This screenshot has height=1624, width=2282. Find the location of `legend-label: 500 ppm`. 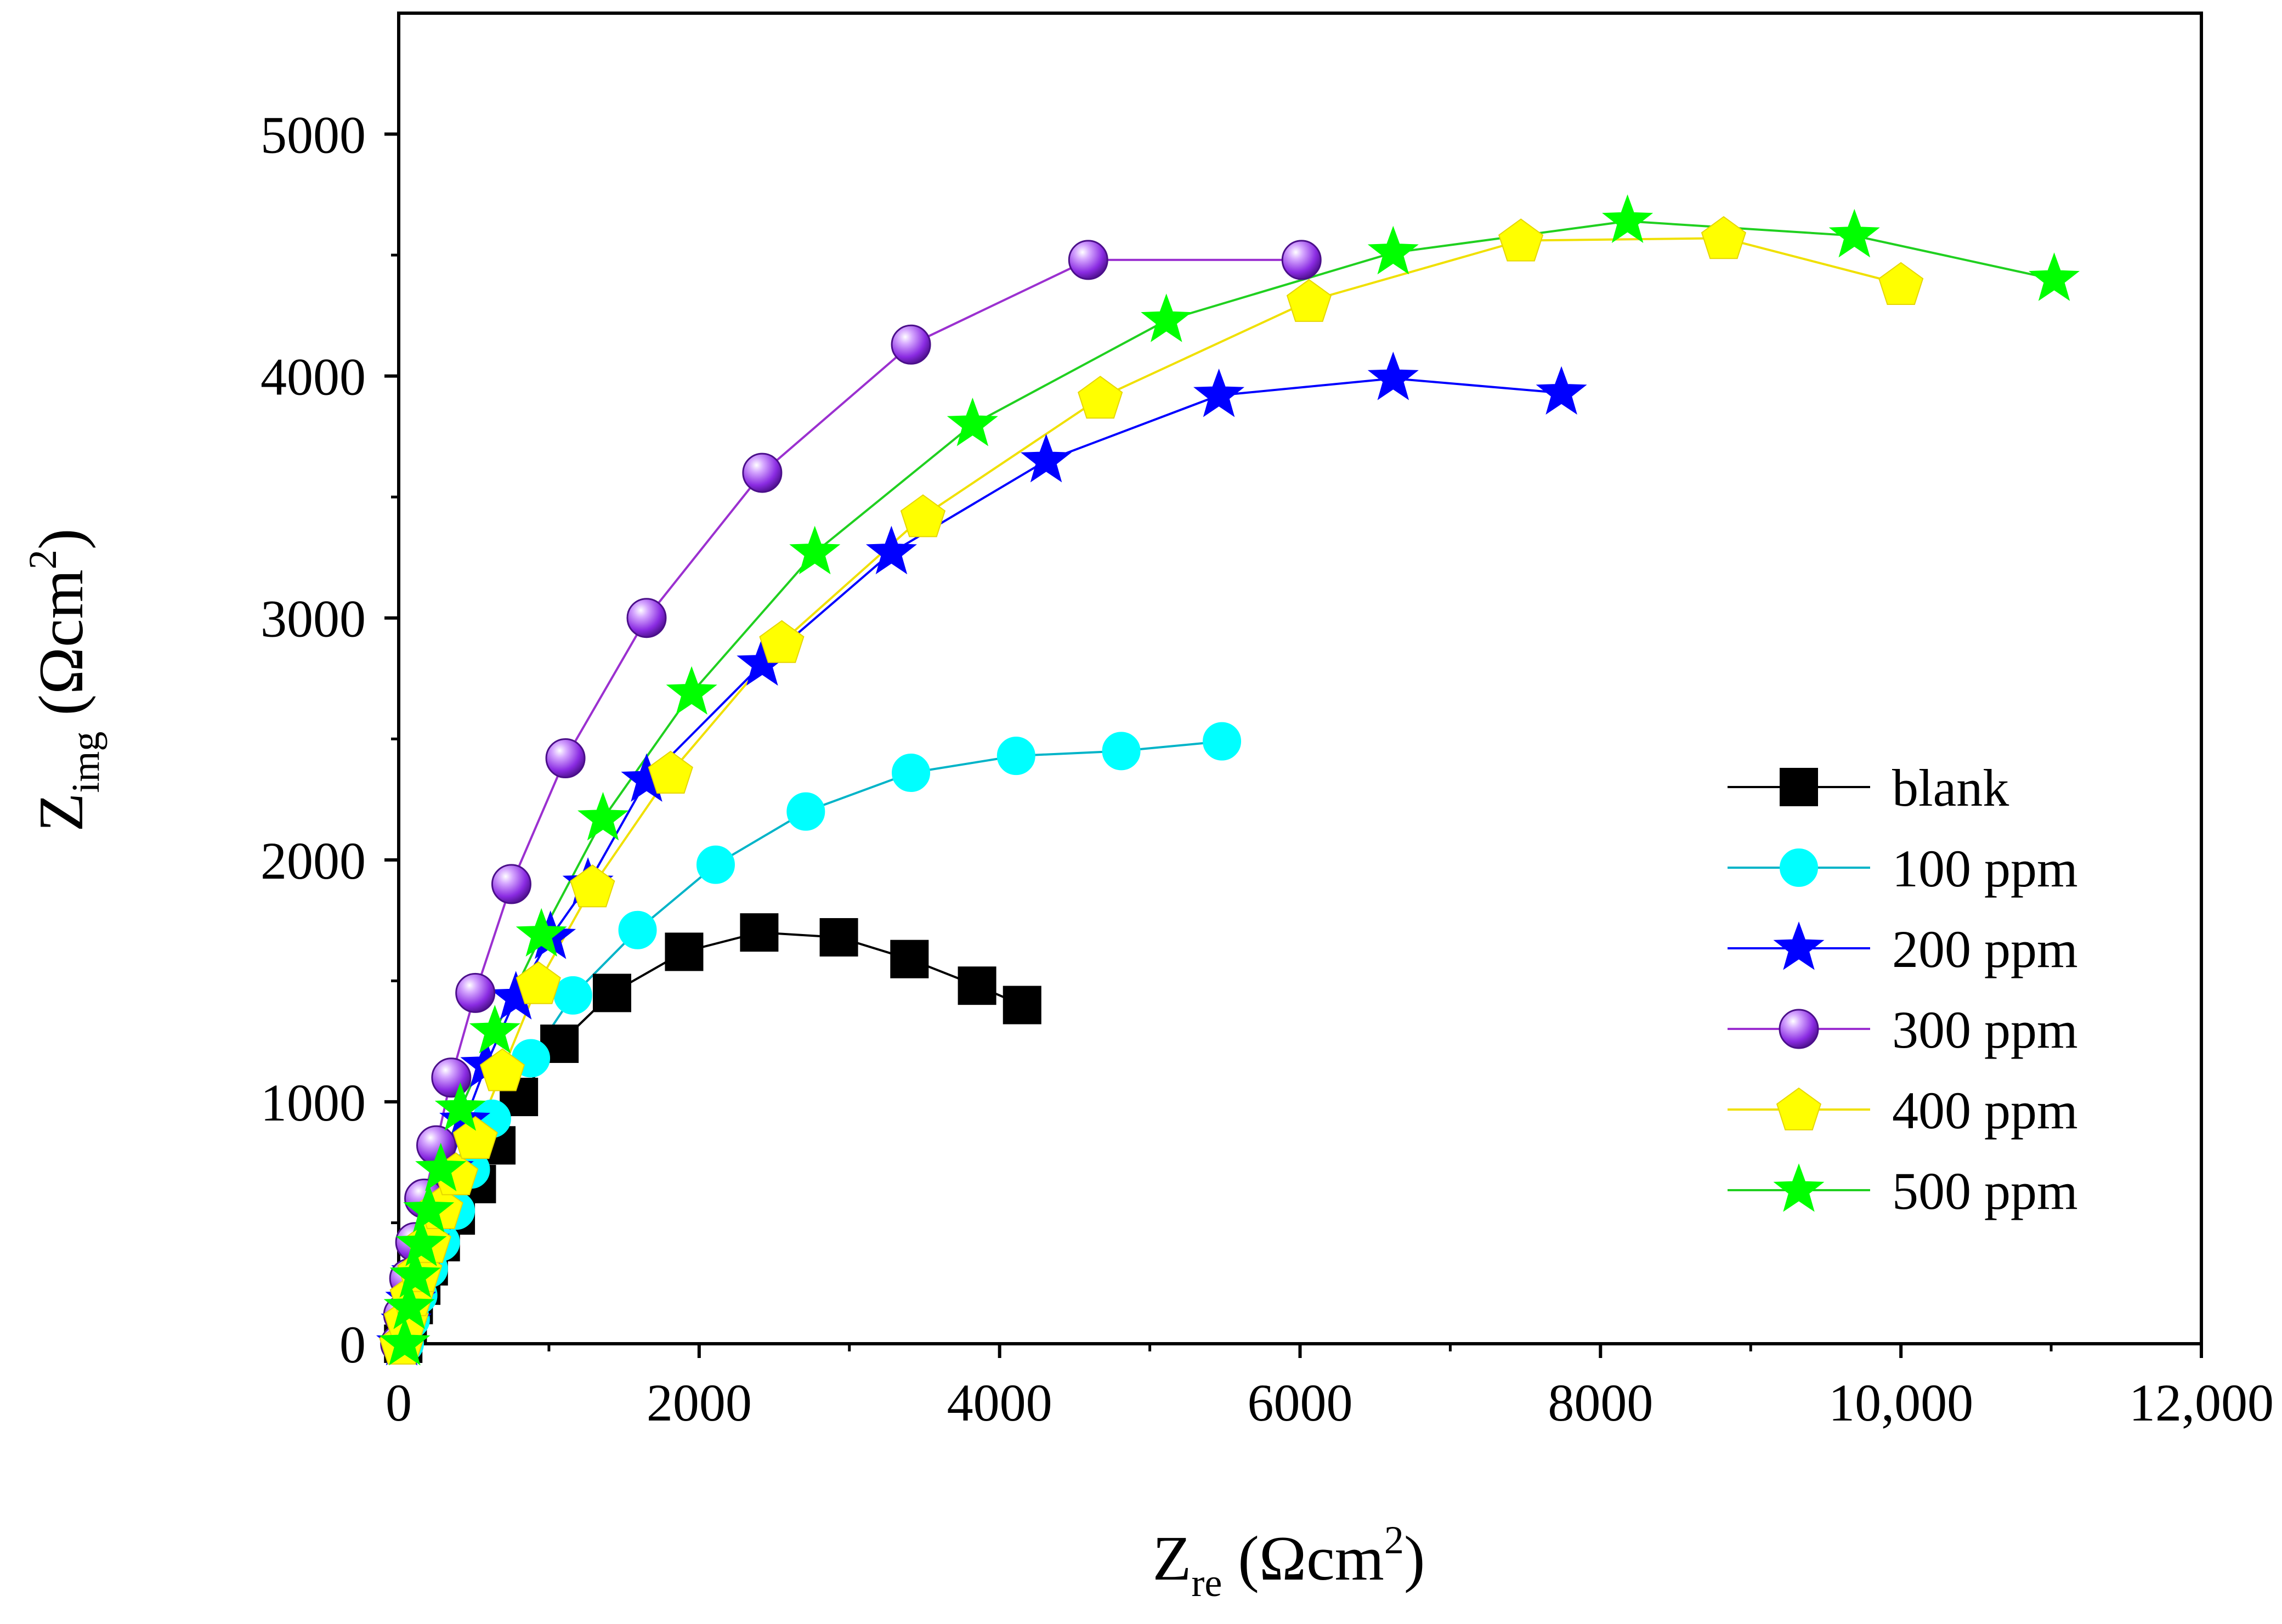

legend-label: 500 ppm is located at coordinates (1985, 1191).